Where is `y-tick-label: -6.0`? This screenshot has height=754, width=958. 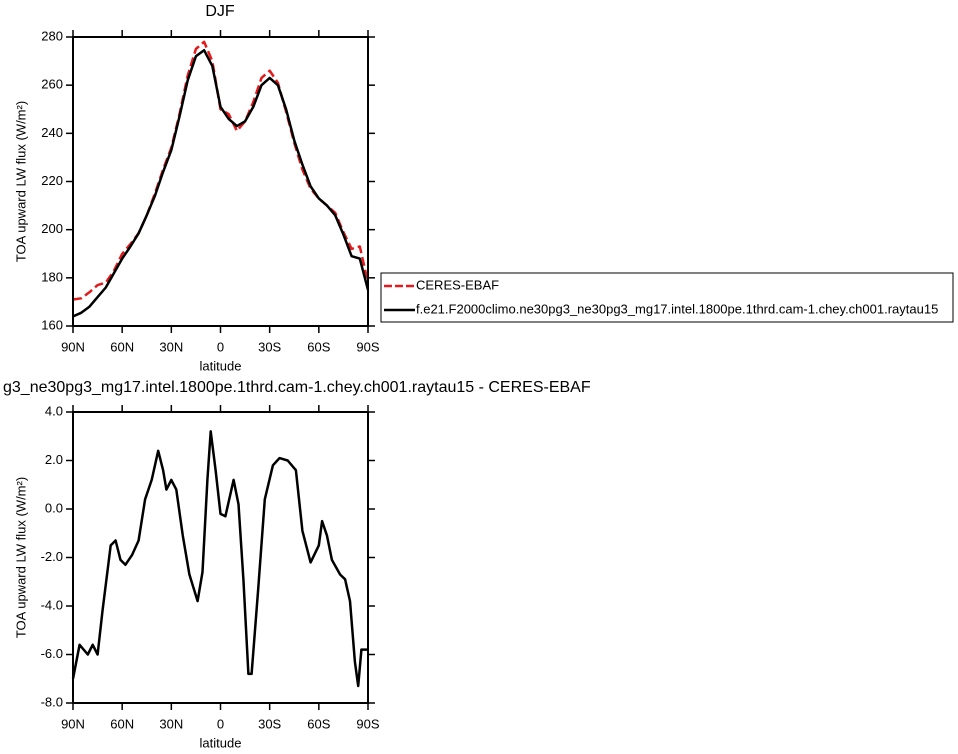 y-tick-label: -6.0 is located at coordinates (52, 653).